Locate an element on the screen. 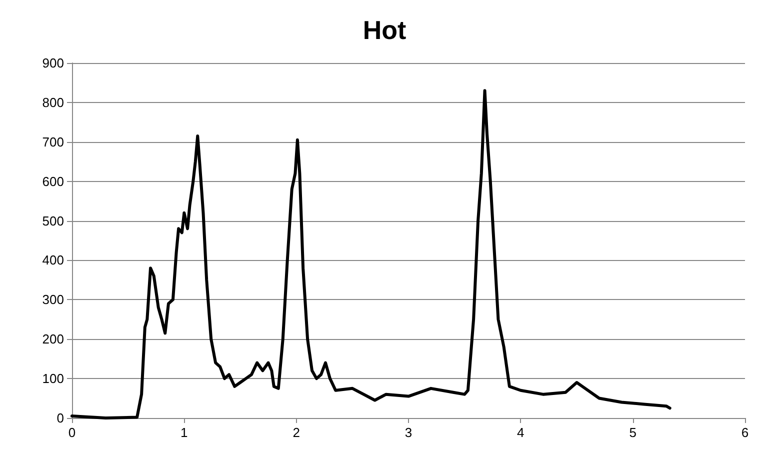  y-tick-label: 700 is located at coordinates (53, 142).